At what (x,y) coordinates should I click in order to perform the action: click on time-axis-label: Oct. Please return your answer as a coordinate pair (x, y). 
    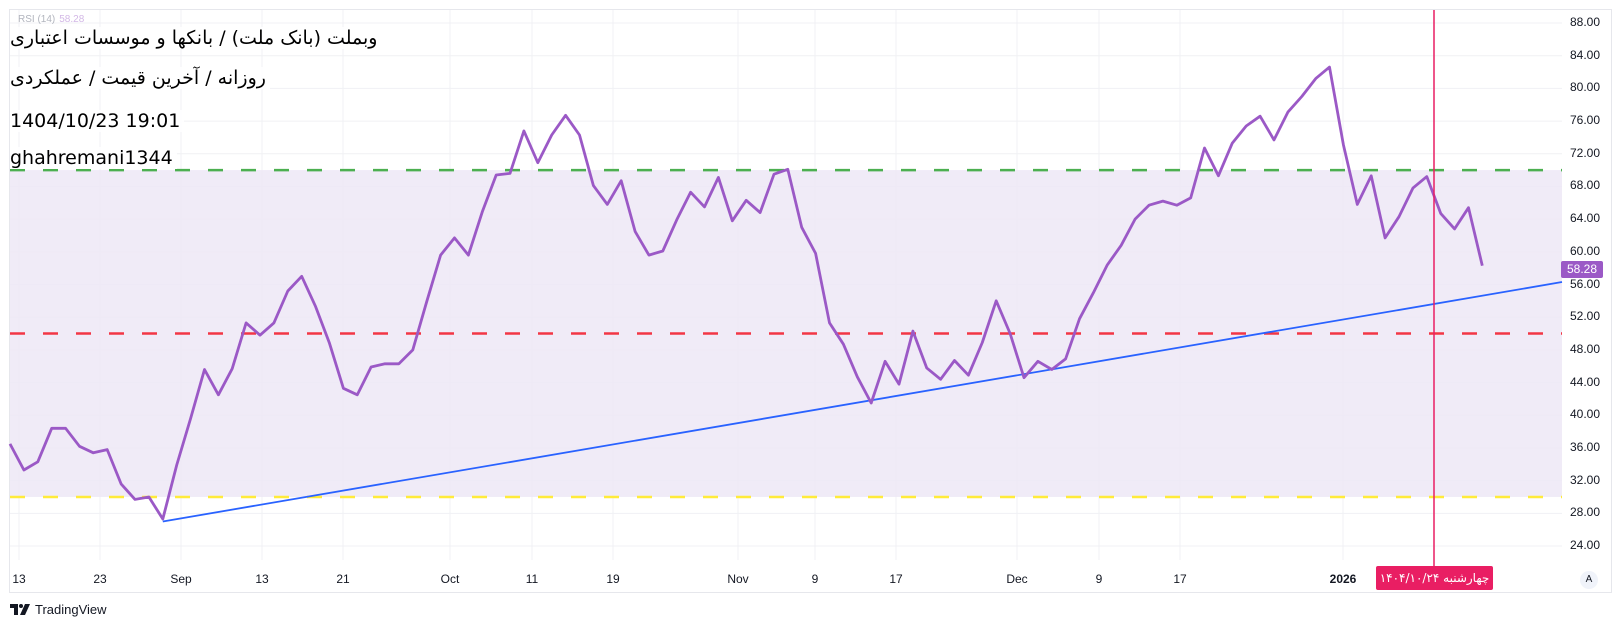
    Looking at the image, I should click on (450, 579).